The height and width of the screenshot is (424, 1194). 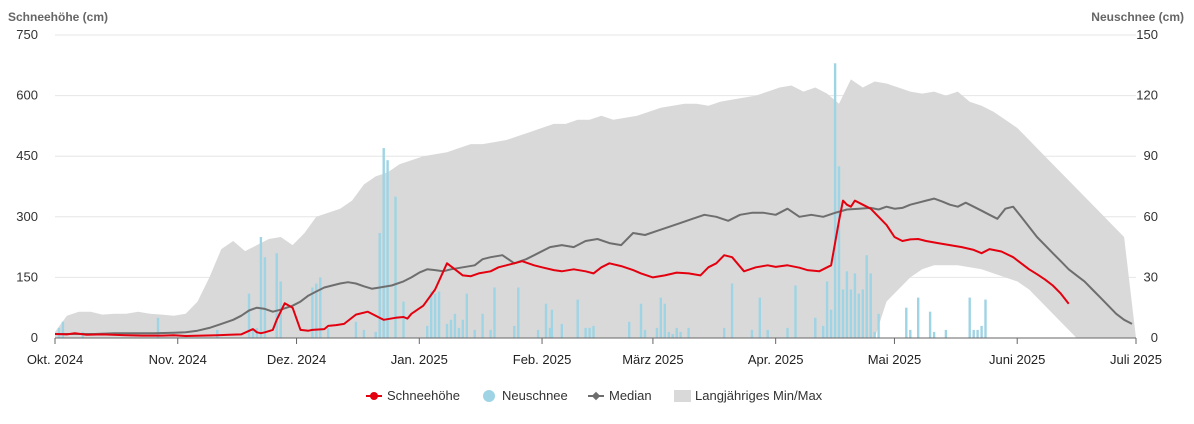 What do you see at coordinates (55, 359) in the screenshot?
I see `x-tick-label: Okt. 2024` at bounding box center [55, 359].